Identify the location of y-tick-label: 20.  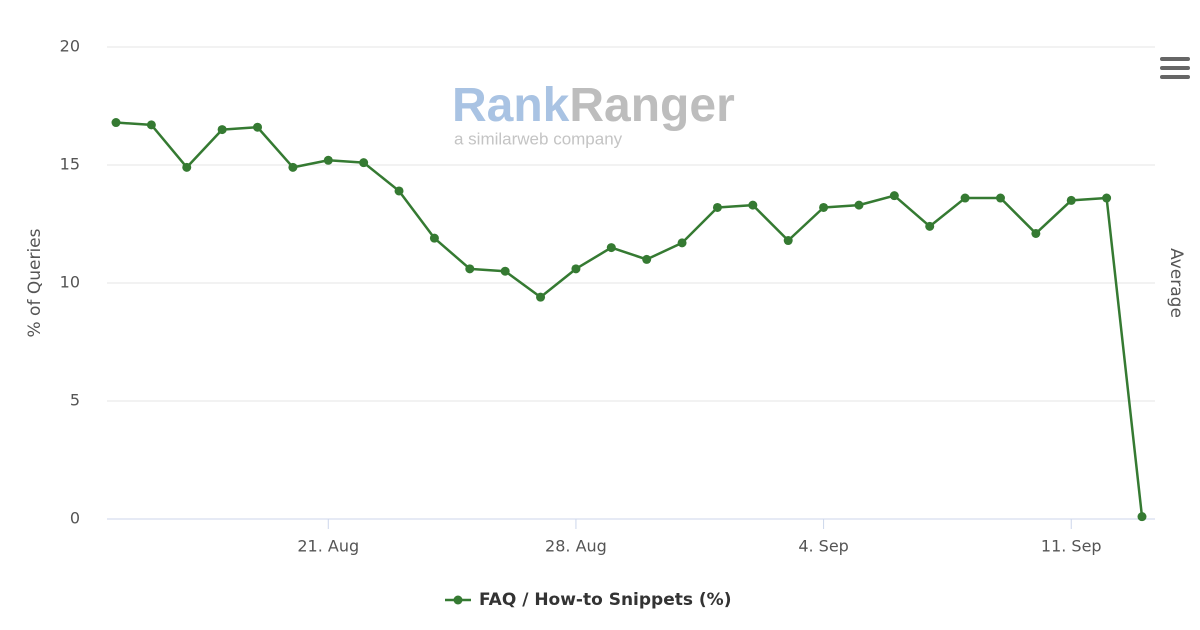
(70, 46).